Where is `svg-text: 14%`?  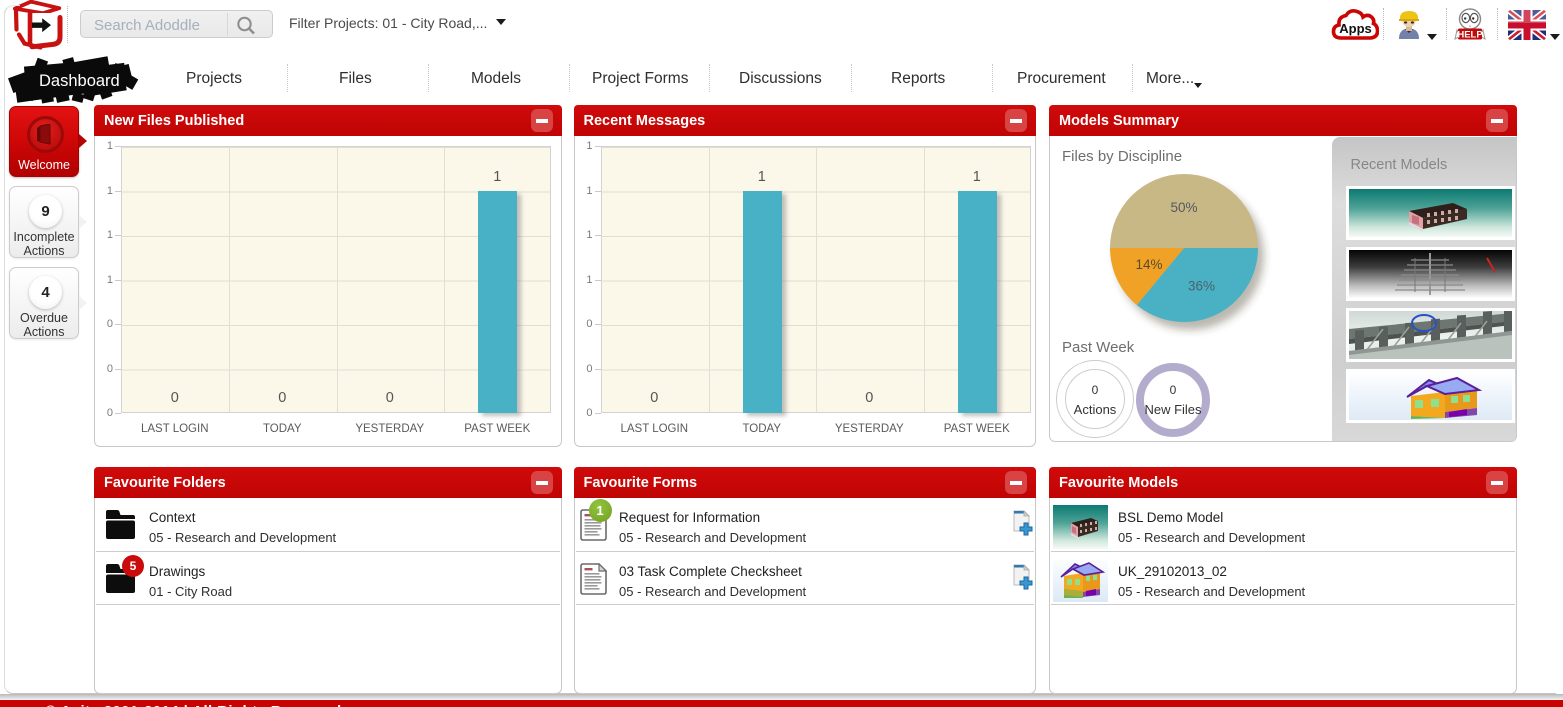 svg-text: 14% is located at coordinates (1148, 264).